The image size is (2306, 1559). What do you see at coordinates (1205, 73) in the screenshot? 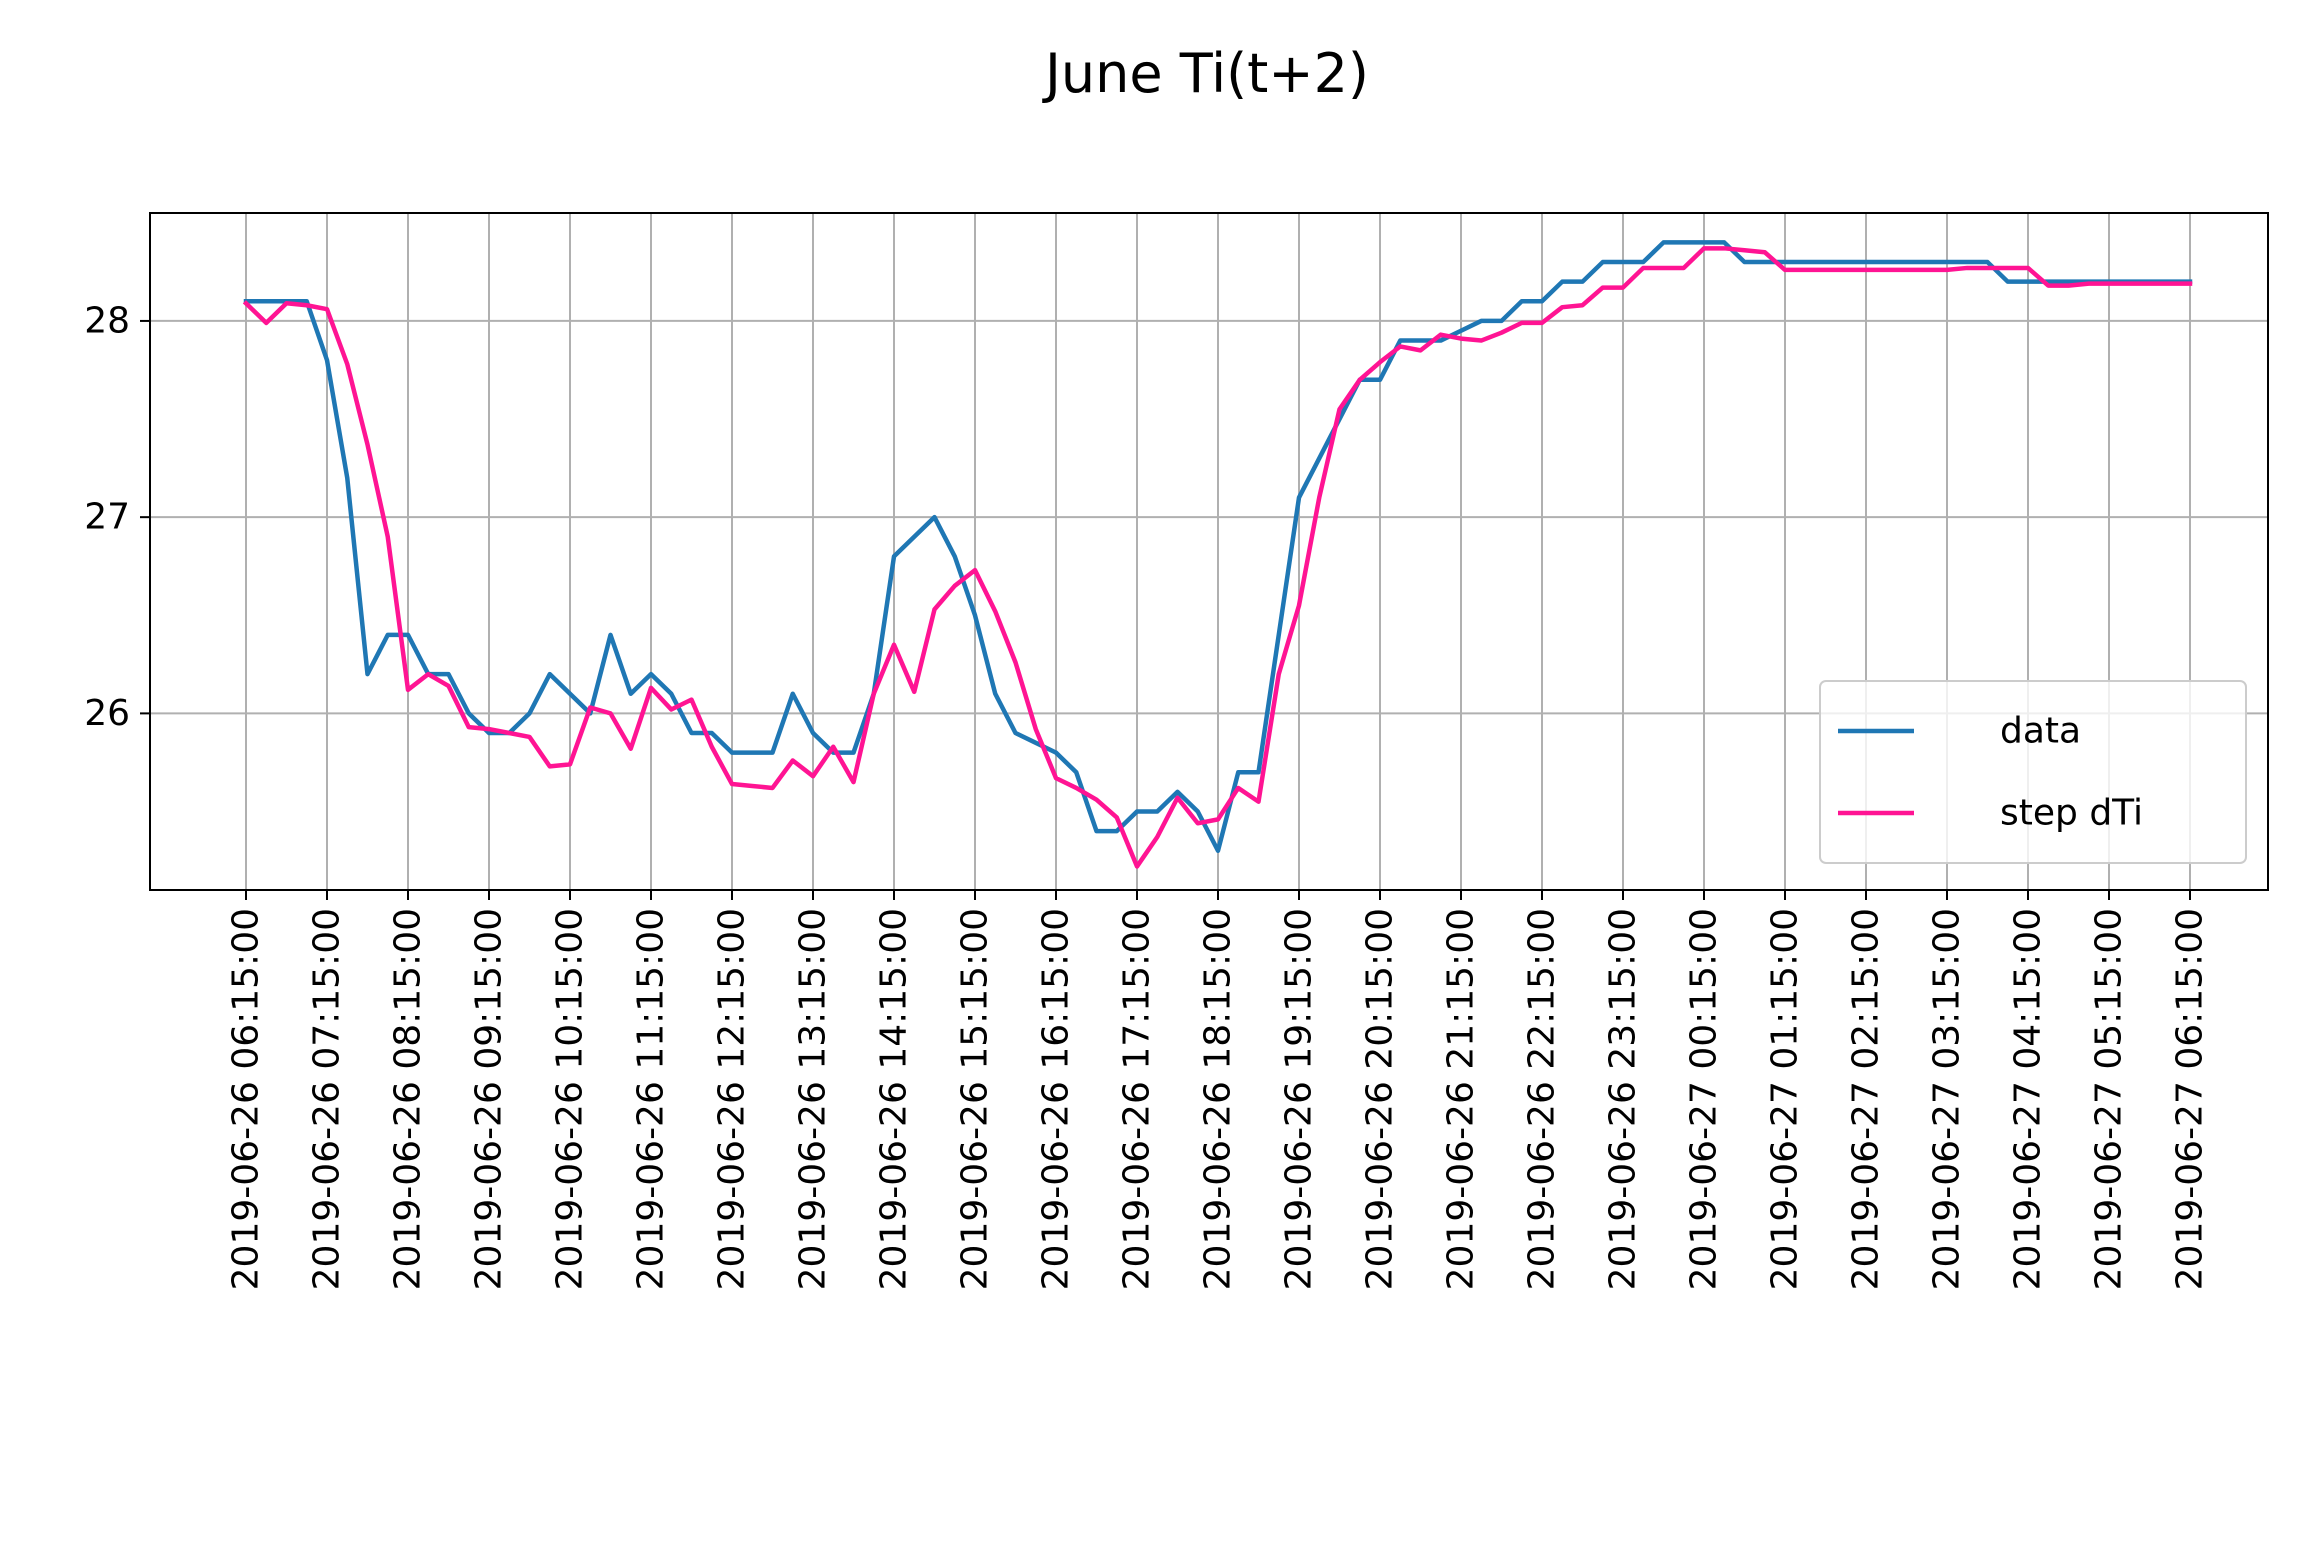
I see `chart-title: June Ti(t+2)` at bounding box center [1205, 73].